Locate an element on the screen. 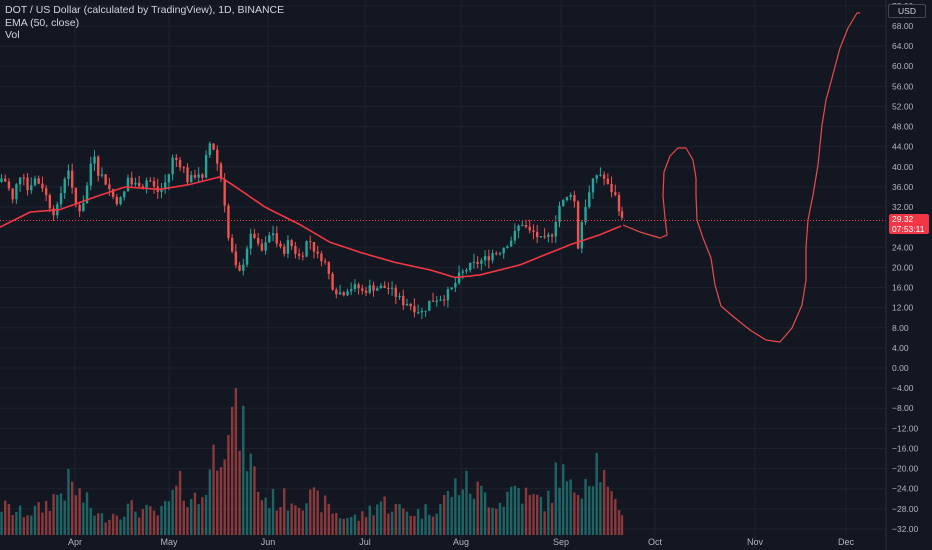 The width and height of the screenshot is (932, 550). x-tick-label: Oct is located at coordinates (655, 542).